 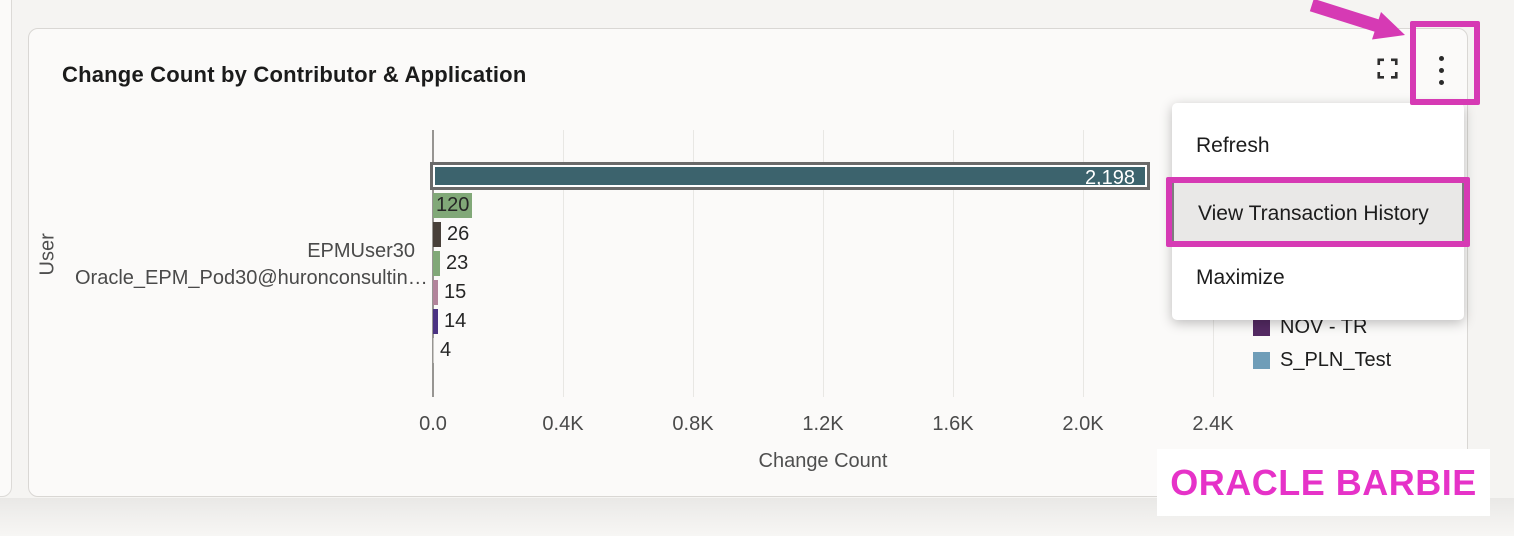 What do you see at coordinates (823, 461) in the screenshot?
I see `x-axis-title: Change Count` at bounding box center [823, 461].